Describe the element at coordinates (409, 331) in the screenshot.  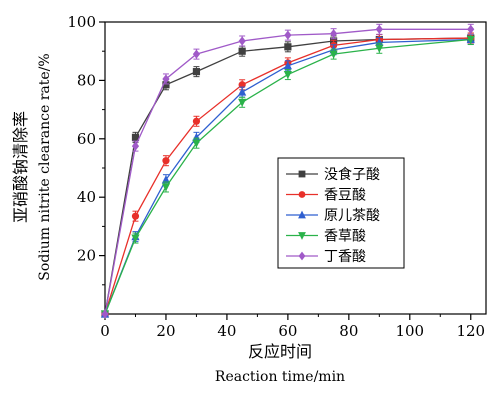
I see `x-tick-label: 100` at that location.